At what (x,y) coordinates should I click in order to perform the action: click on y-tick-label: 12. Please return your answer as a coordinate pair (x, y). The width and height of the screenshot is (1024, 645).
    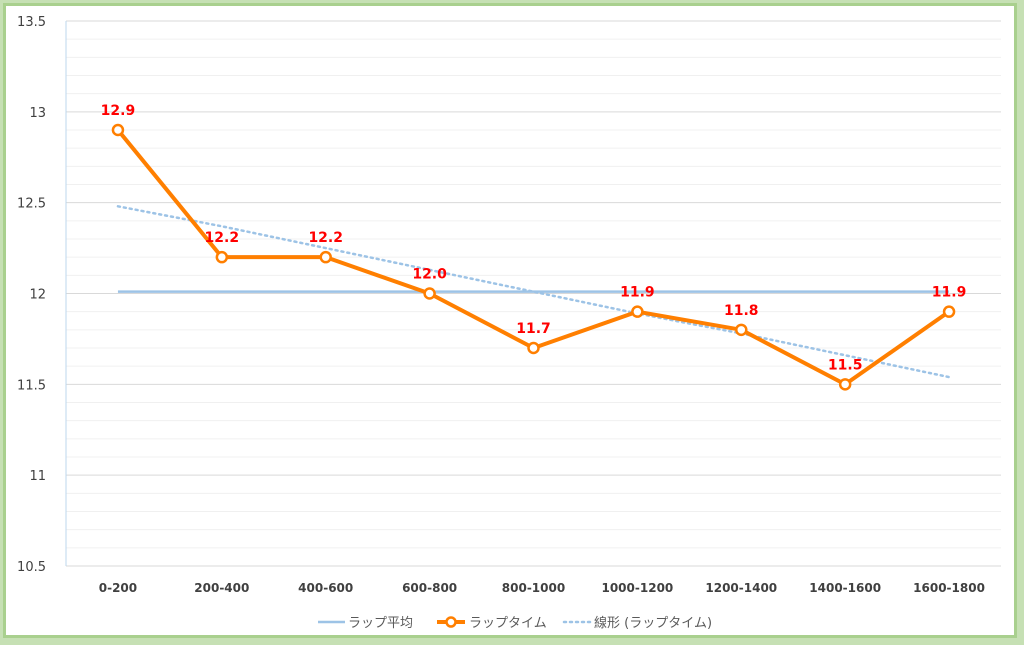
    Looking at the image, I should click on (37, 295).